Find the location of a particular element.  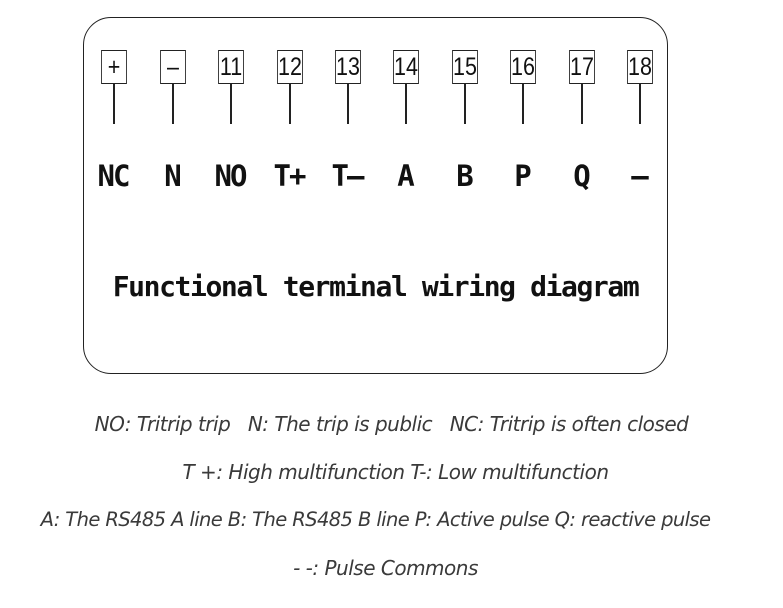

terminal-number: 14 is located at coordinates (406, 67).